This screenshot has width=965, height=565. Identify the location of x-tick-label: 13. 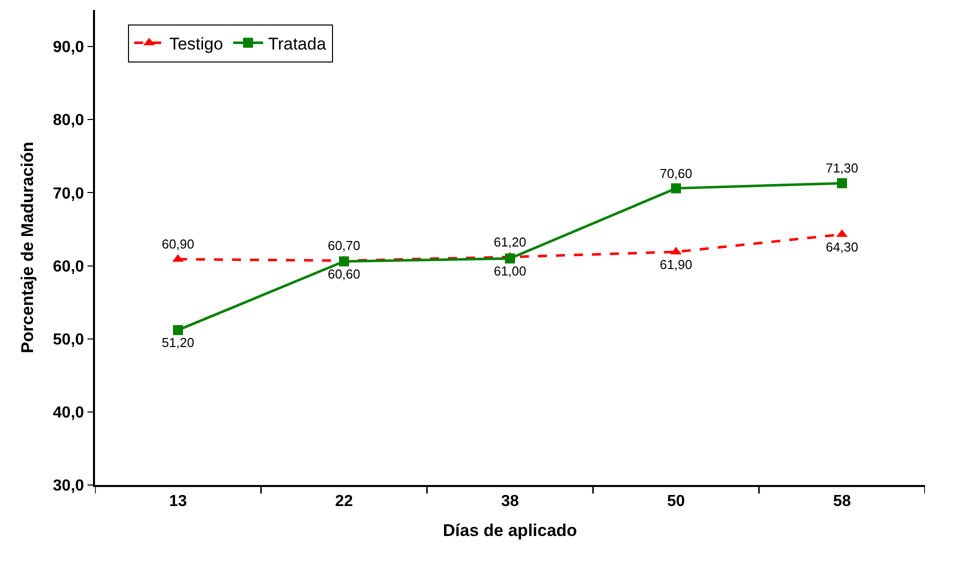
(178, 501).